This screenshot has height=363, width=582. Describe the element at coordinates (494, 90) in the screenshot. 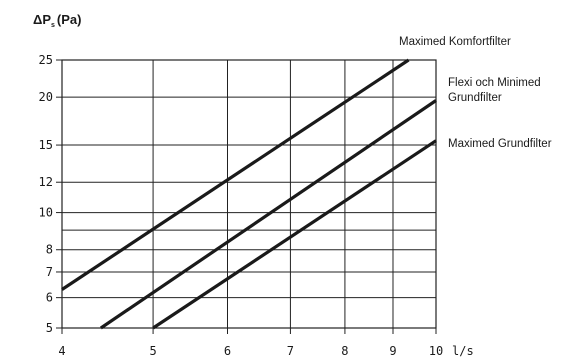

I see `series-label: Flexi och Minimed Grundfilter` at that location.